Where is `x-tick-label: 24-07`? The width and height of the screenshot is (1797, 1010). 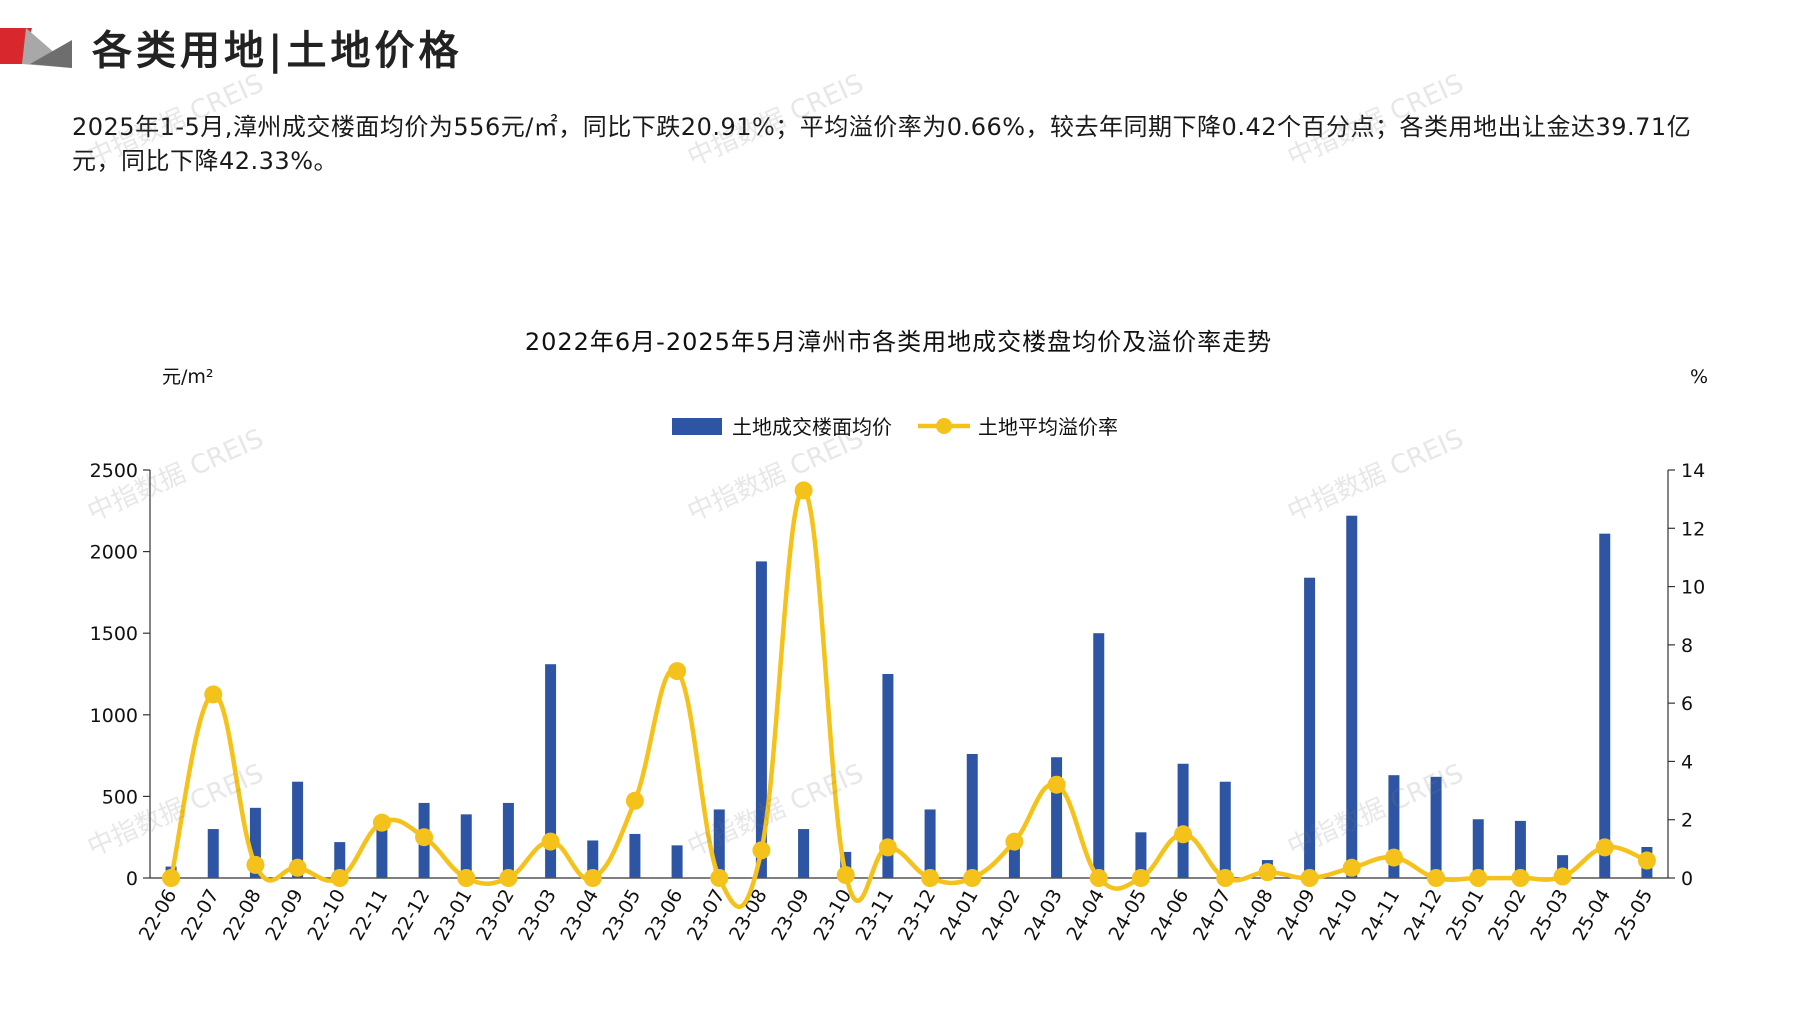
x-tick-label: 24-07 is located at coordinates (1212, 915).